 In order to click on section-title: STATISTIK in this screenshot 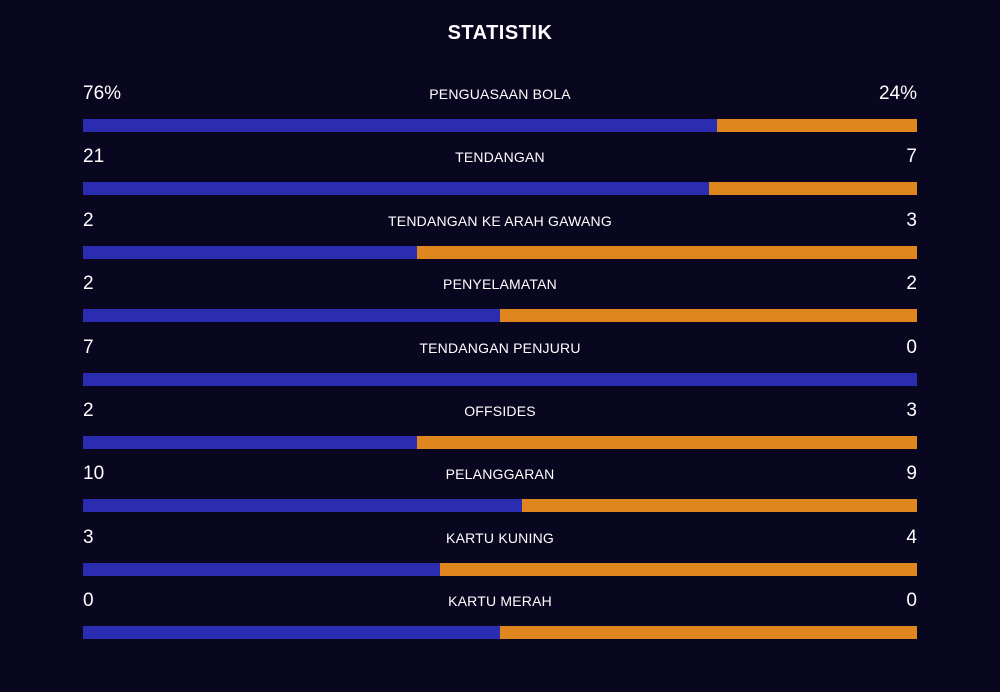, I will do `click(500, 33)`.